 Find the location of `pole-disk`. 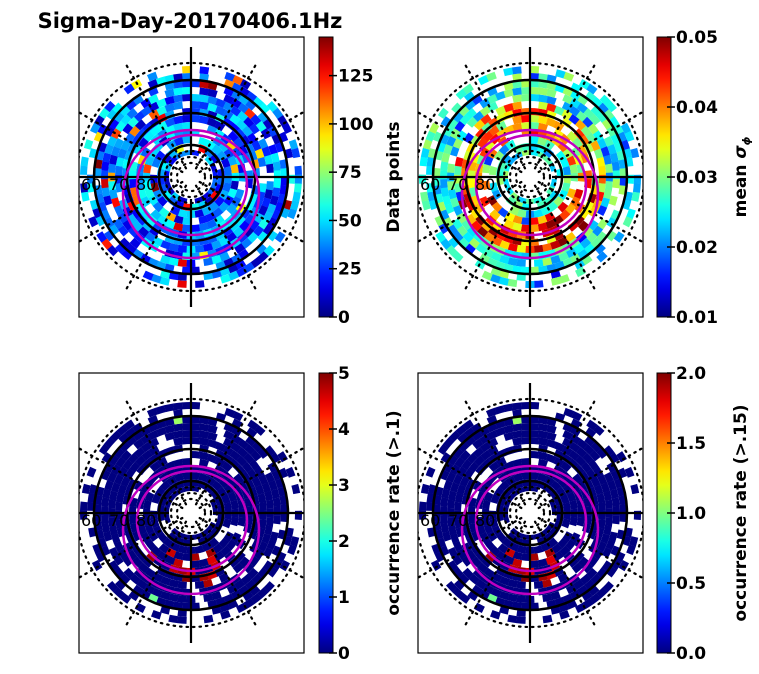

pole-disk is located at coordinates (530, 513).